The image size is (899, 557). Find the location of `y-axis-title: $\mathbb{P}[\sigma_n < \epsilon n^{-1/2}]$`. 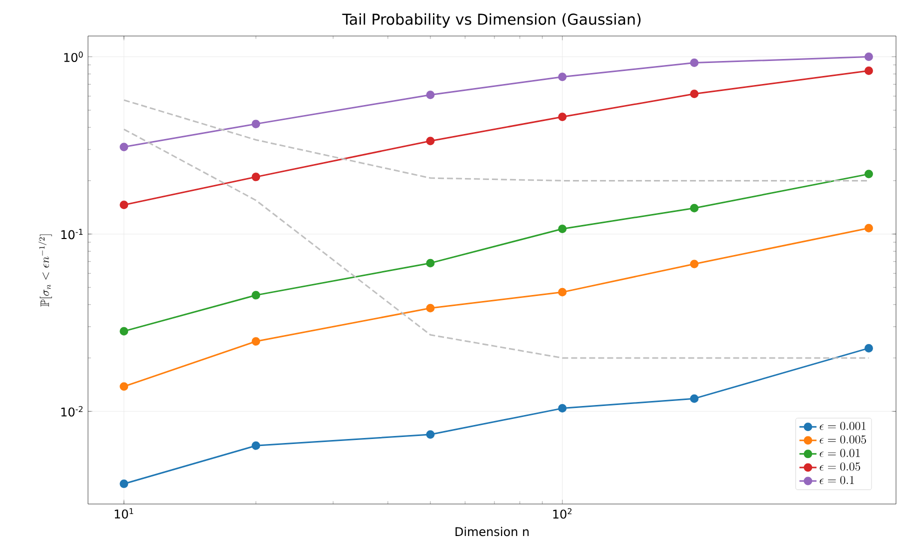

y-axis-title: $\mathbb{P}[\sigma_n < \epsilon n^{-1/2}]$ is located at coordinates (45, 270).